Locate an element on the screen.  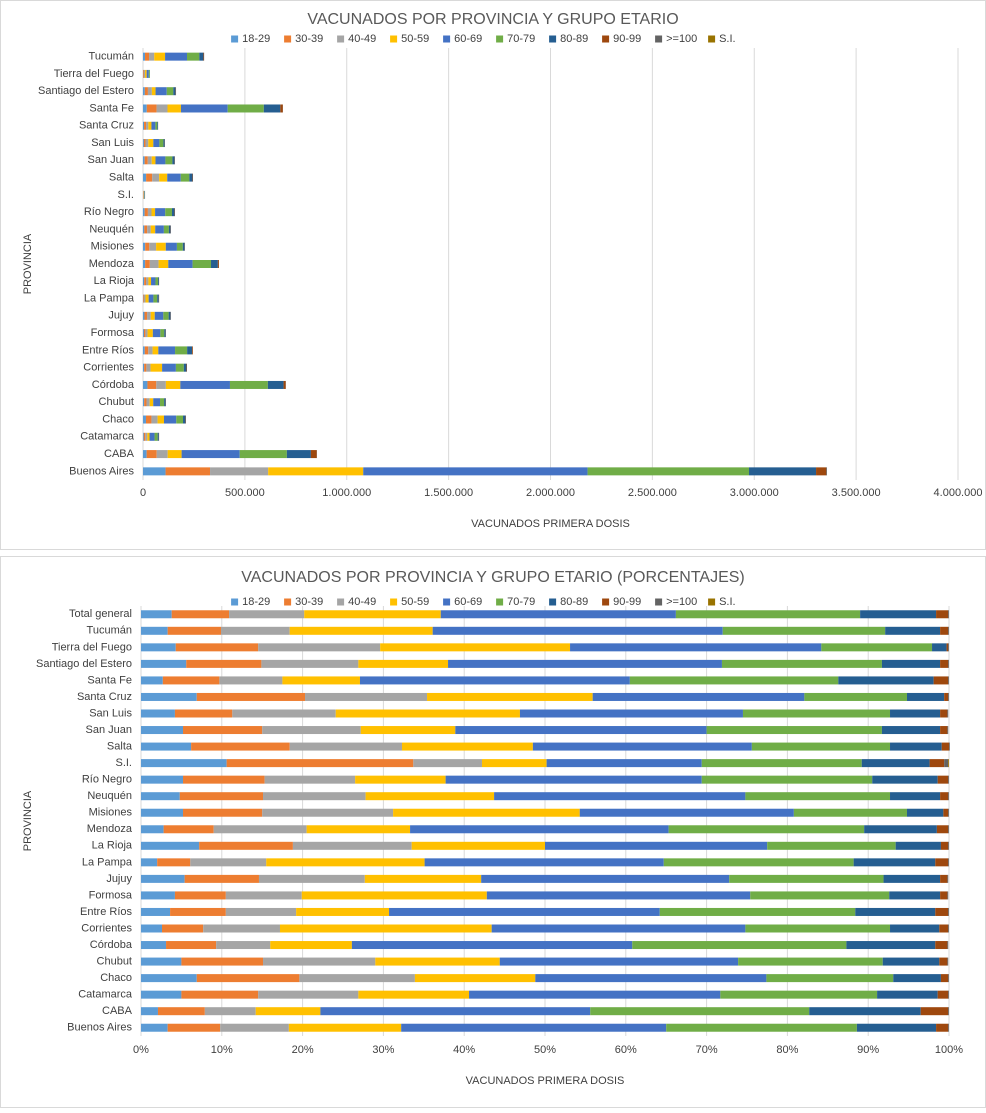
legend-label: >=100 is located at coordinates (681, 39).